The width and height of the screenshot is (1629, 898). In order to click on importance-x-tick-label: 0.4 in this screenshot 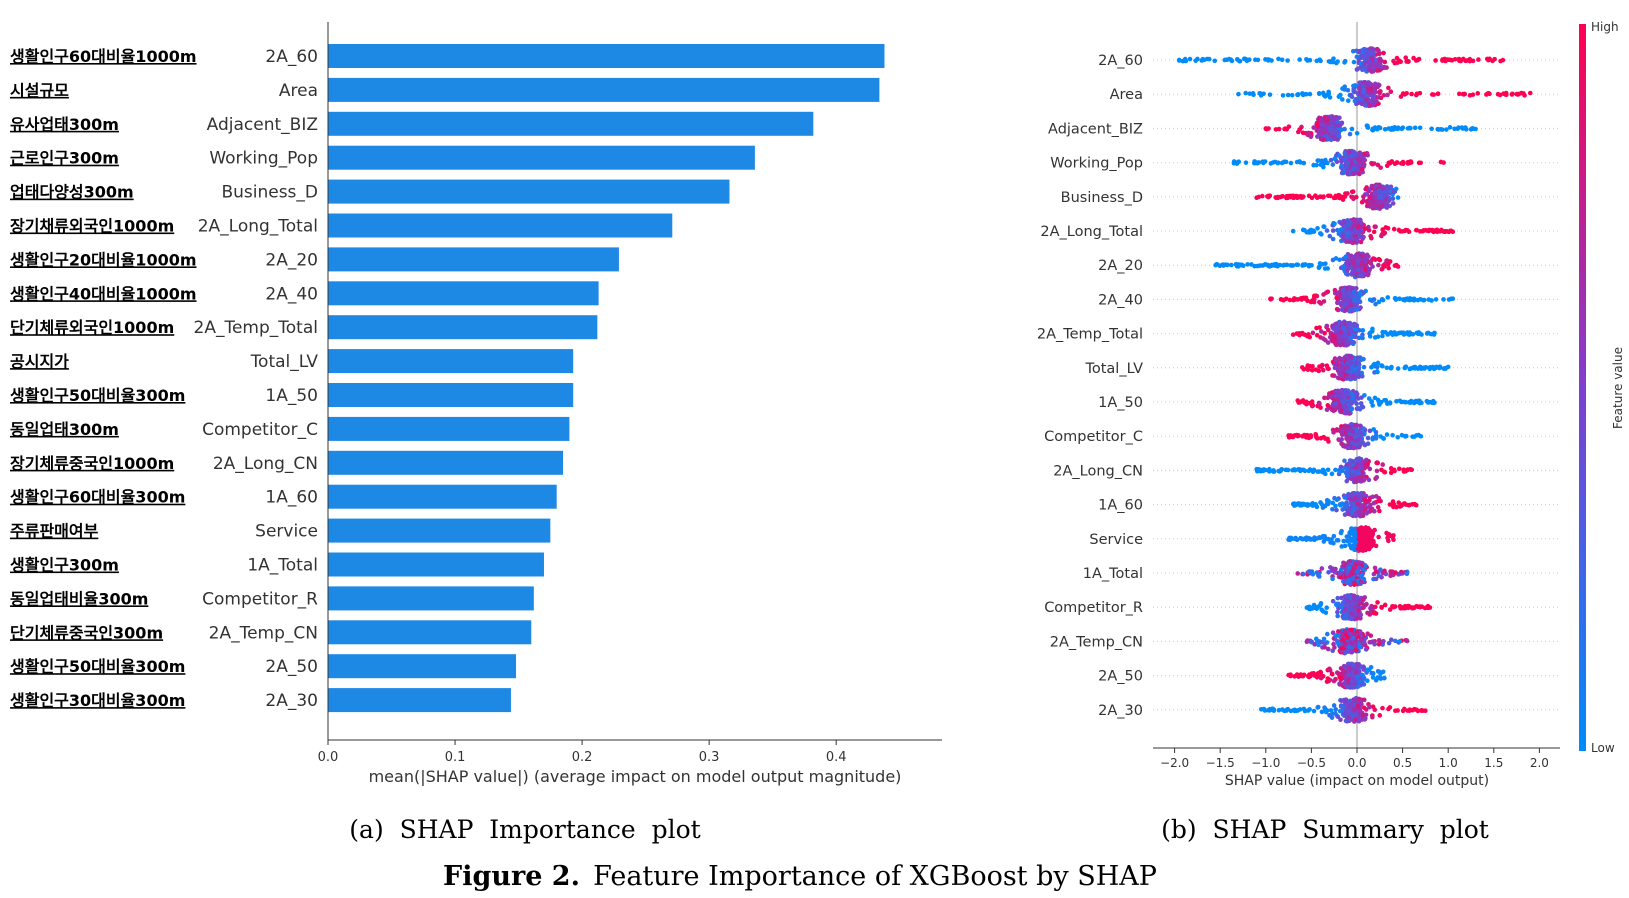, I will do `click(836, 757)`.